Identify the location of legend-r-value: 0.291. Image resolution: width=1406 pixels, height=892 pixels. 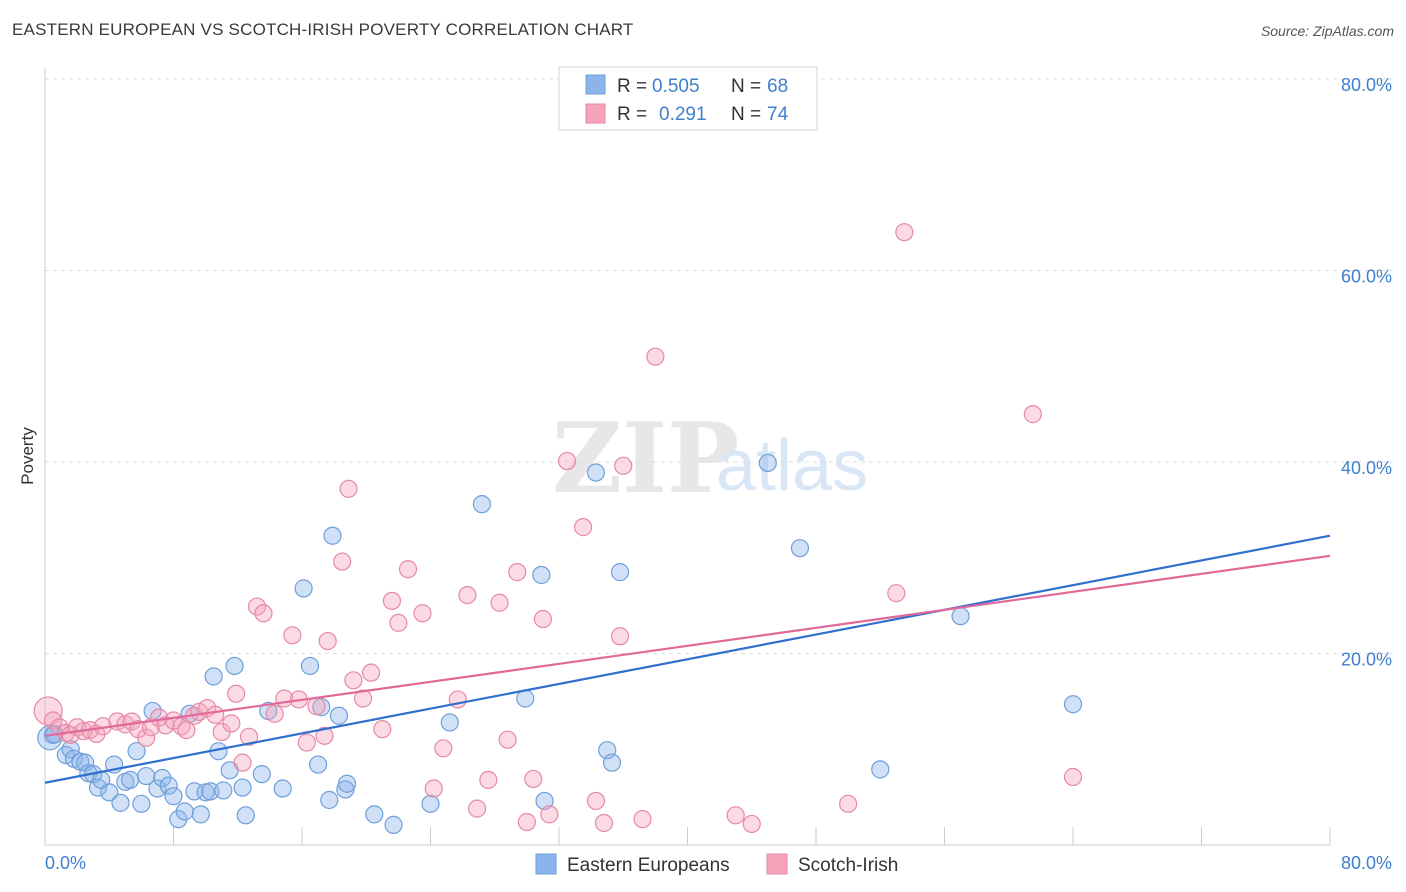
(683, 114).